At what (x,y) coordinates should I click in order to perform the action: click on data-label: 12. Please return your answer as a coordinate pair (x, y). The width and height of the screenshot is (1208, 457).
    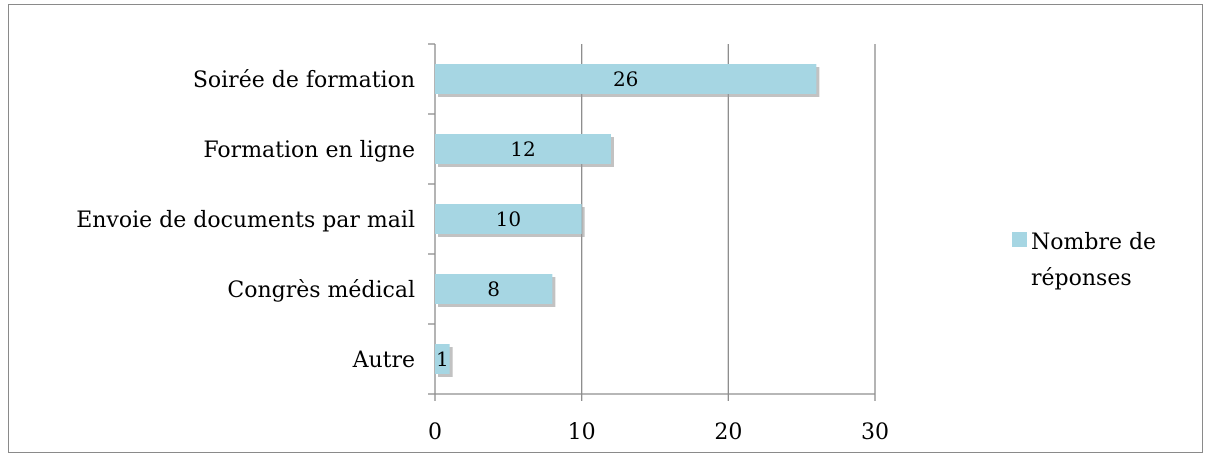
    Looking at the image, I should click on (522, 149).